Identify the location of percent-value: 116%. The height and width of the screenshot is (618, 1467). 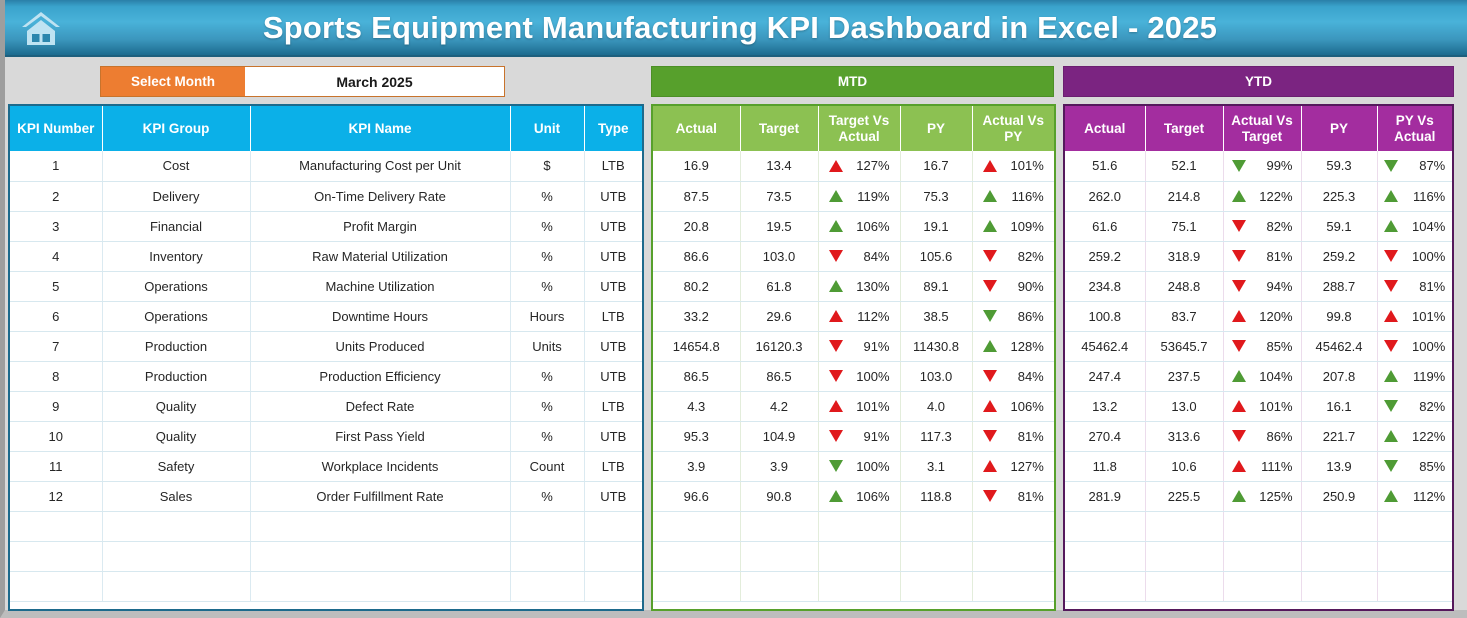
(1027, 196).